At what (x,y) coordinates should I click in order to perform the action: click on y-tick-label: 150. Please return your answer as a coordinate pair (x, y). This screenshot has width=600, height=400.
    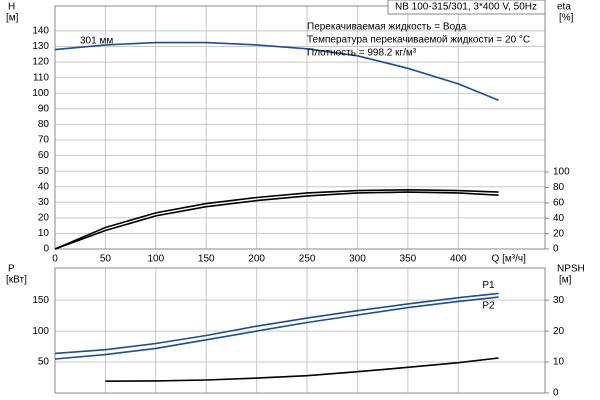
    Looking at the image, I should click on (40, 300).